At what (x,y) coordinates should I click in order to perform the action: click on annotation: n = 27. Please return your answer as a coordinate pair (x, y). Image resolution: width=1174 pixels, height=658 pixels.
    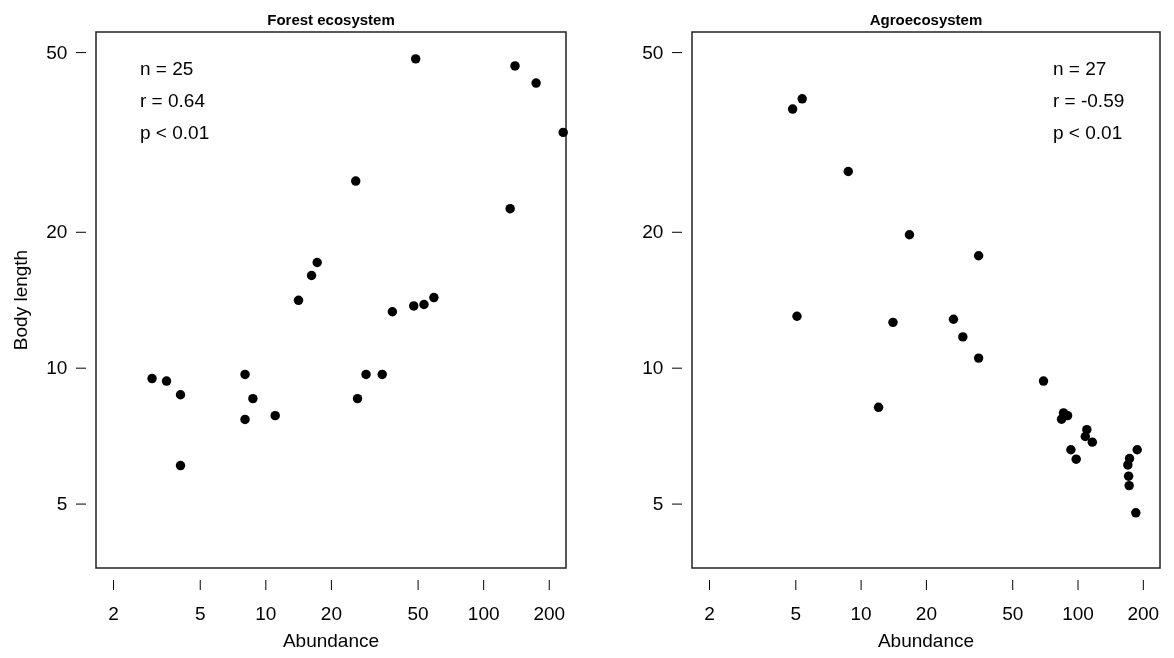
    Looking at the image, I should click on (1080, 68).